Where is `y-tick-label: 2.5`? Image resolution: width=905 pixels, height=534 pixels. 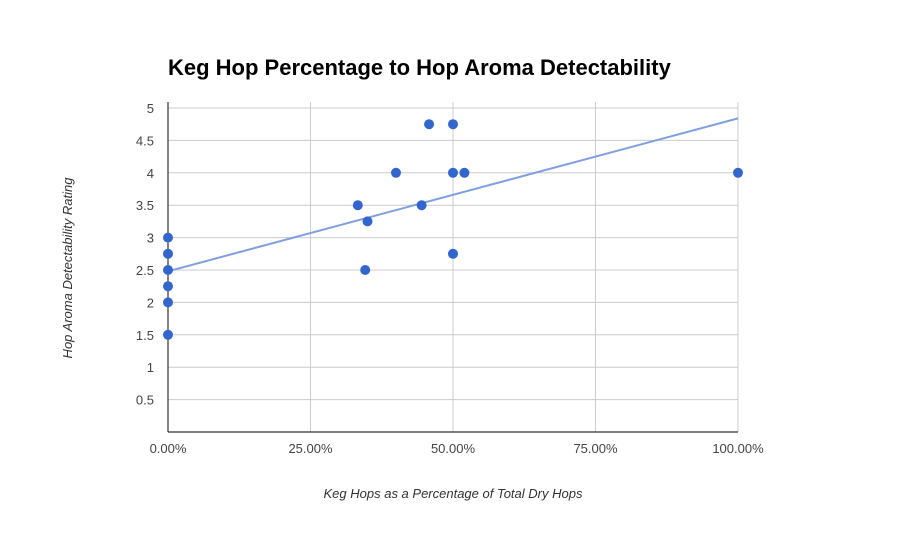
y-tick-label: 2.5 is located at coordinates (145, 270).